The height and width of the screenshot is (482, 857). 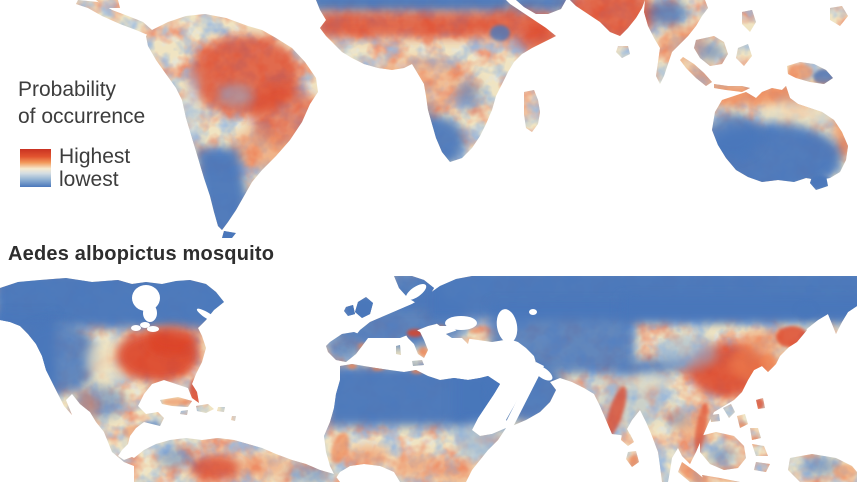 What do you see at coordinates (342, 355) in the screenshot?
I see `inland-seas` at bounding box center [342, 355].